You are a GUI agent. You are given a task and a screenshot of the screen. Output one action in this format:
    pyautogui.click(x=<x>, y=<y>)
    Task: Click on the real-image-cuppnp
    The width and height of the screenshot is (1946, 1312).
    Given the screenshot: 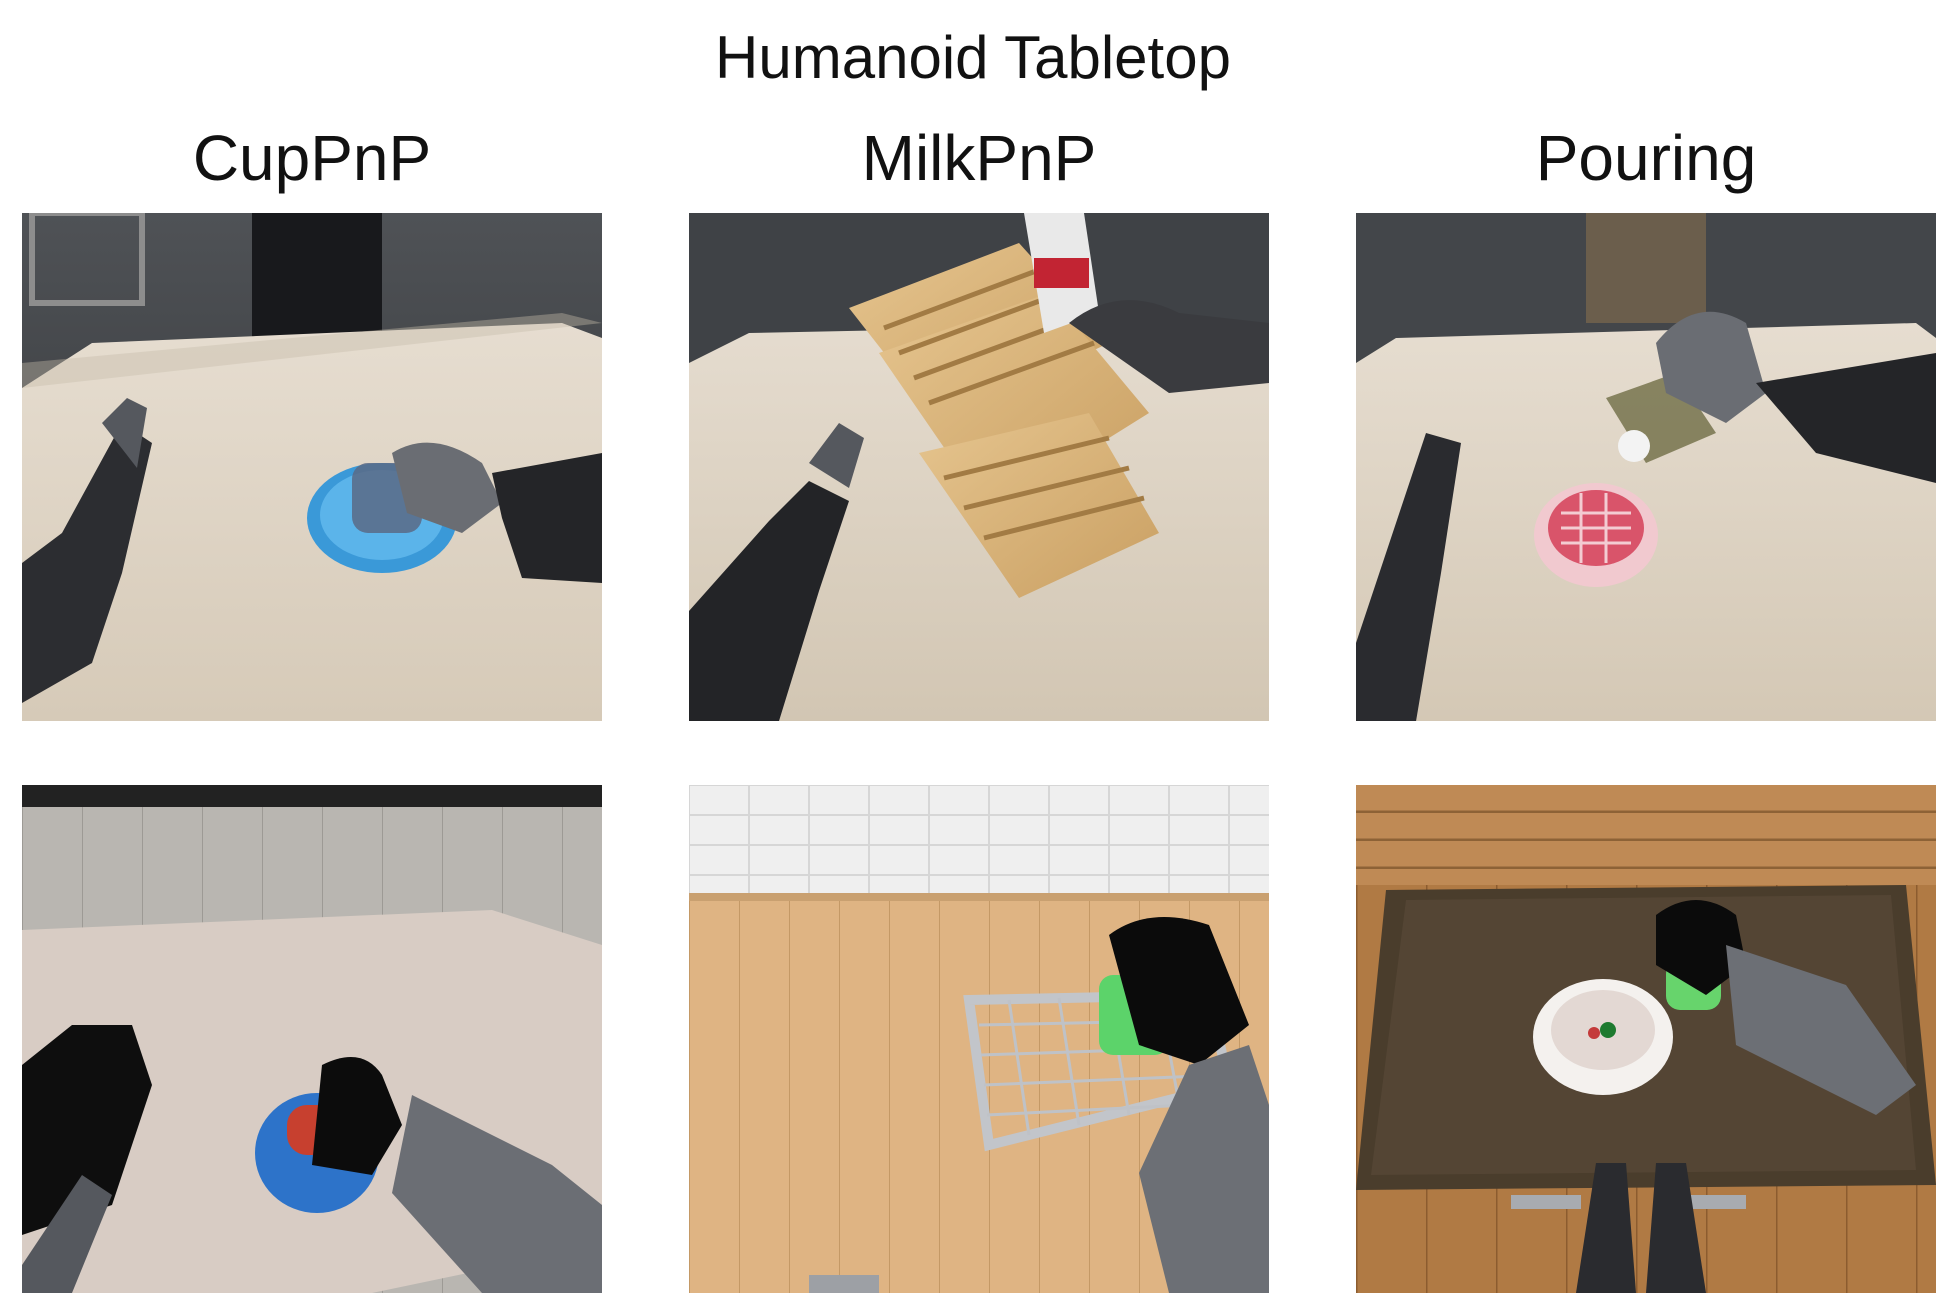 What is the action you would take?
    pyautogui.click(x=312, y=467)
    